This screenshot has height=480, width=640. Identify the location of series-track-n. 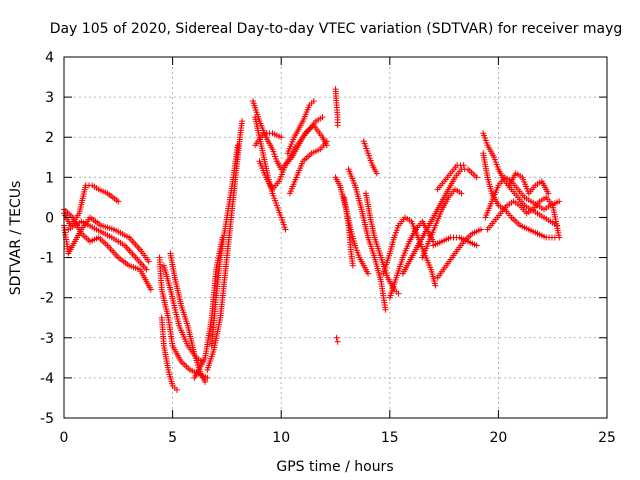
(268, 139).